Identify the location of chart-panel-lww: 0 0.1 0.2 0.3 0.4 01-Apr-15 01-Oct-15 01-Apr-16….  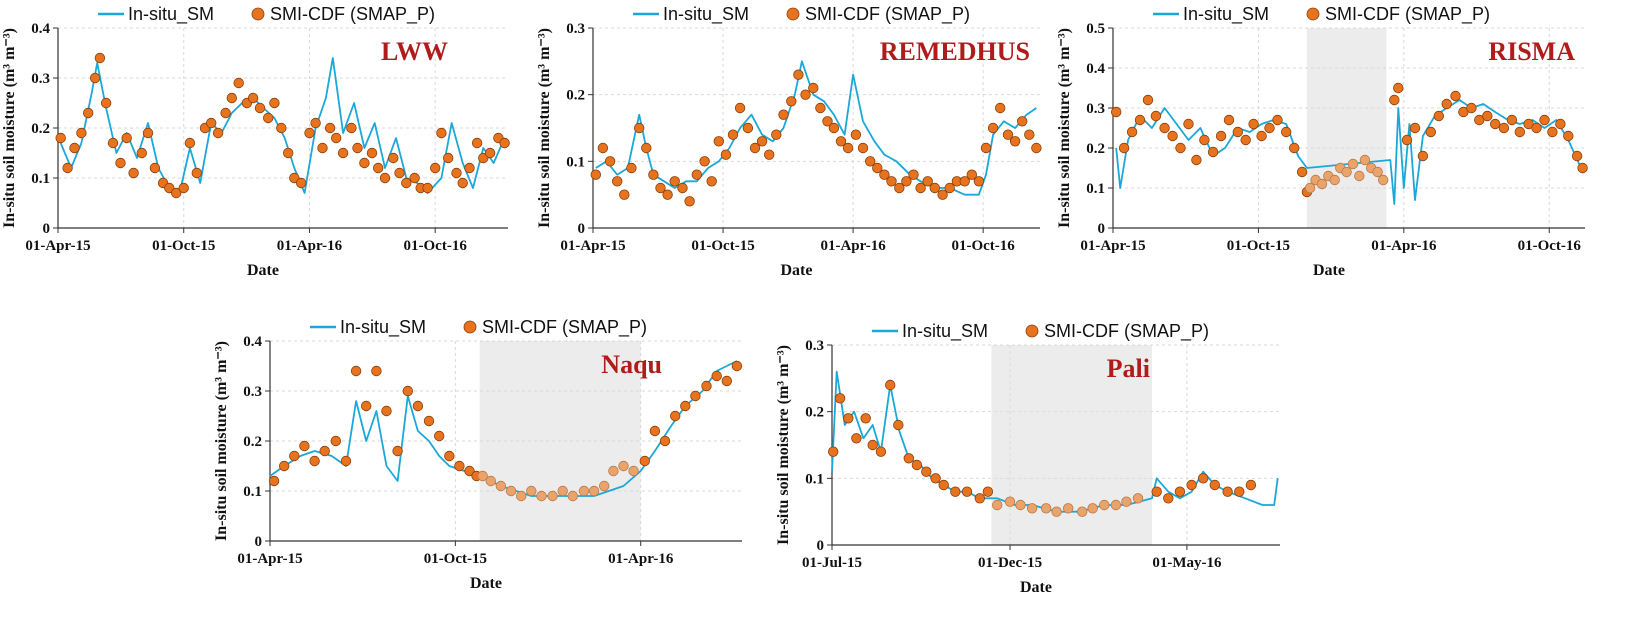
(255, 141).